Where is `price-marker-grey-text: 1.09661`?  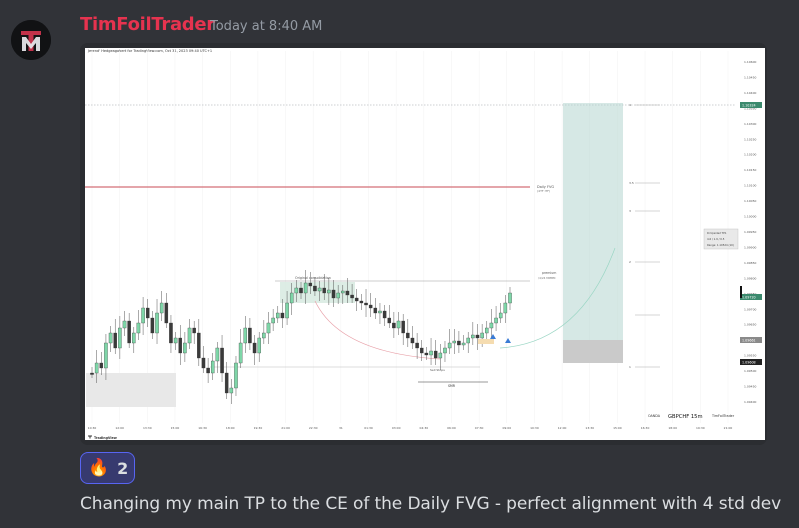
price-marker-grey-text: 1.09661 is located at coordinates (749, 341).